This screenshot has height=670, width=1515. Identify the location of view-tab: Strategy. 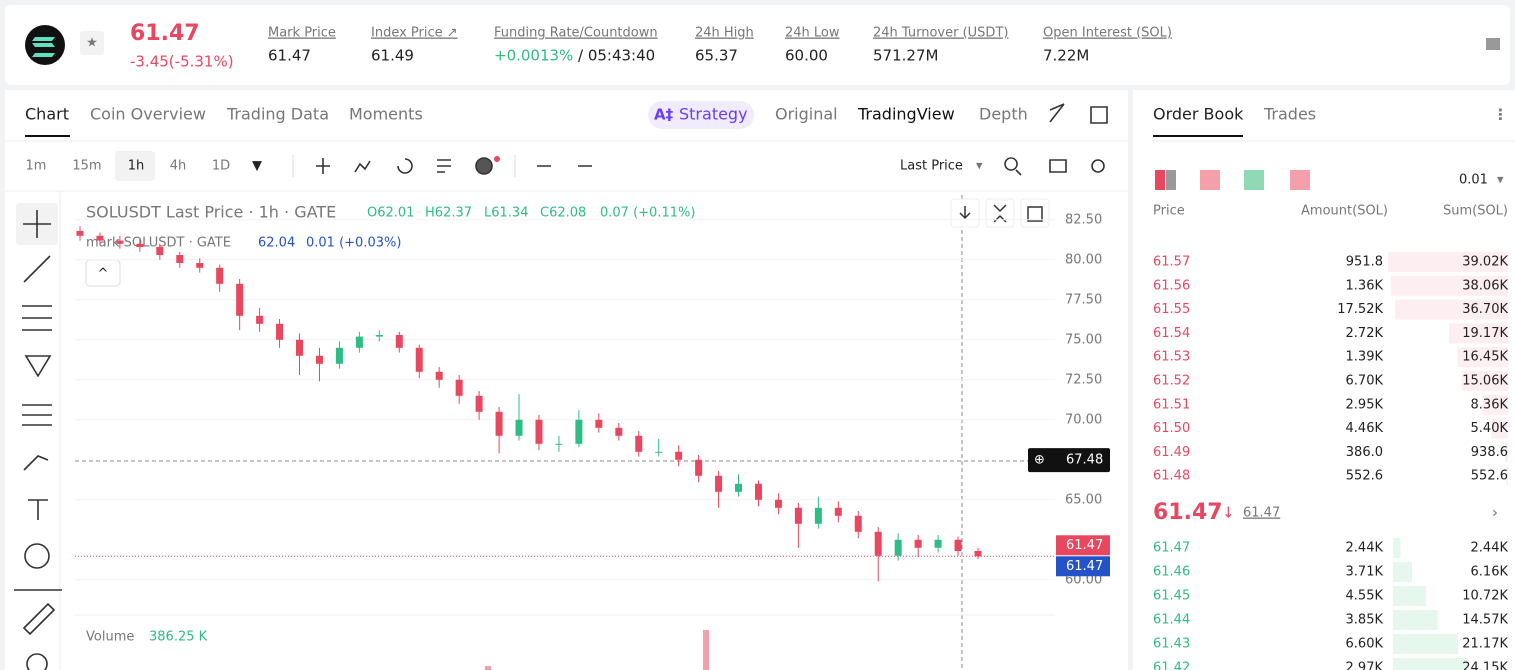
(713, 114).